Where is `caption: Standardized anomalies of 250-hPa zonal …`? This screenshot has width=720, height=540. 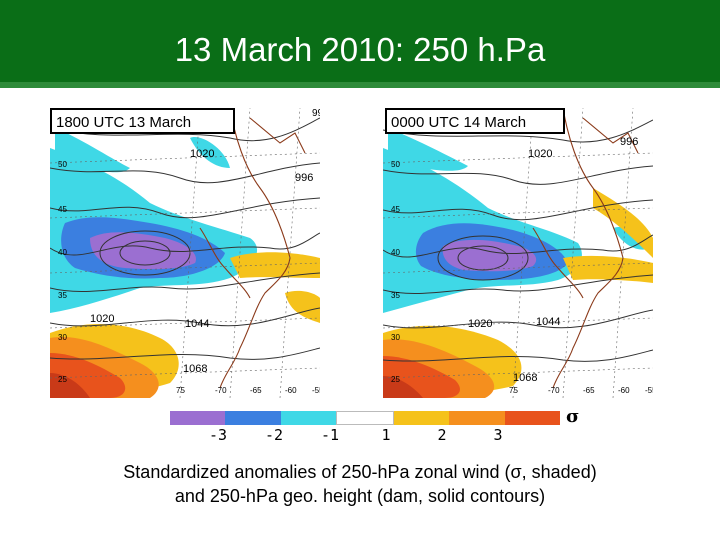 caption: Standardized anomalies of 250-hPa zonal … is located at coordinates (360, 484).